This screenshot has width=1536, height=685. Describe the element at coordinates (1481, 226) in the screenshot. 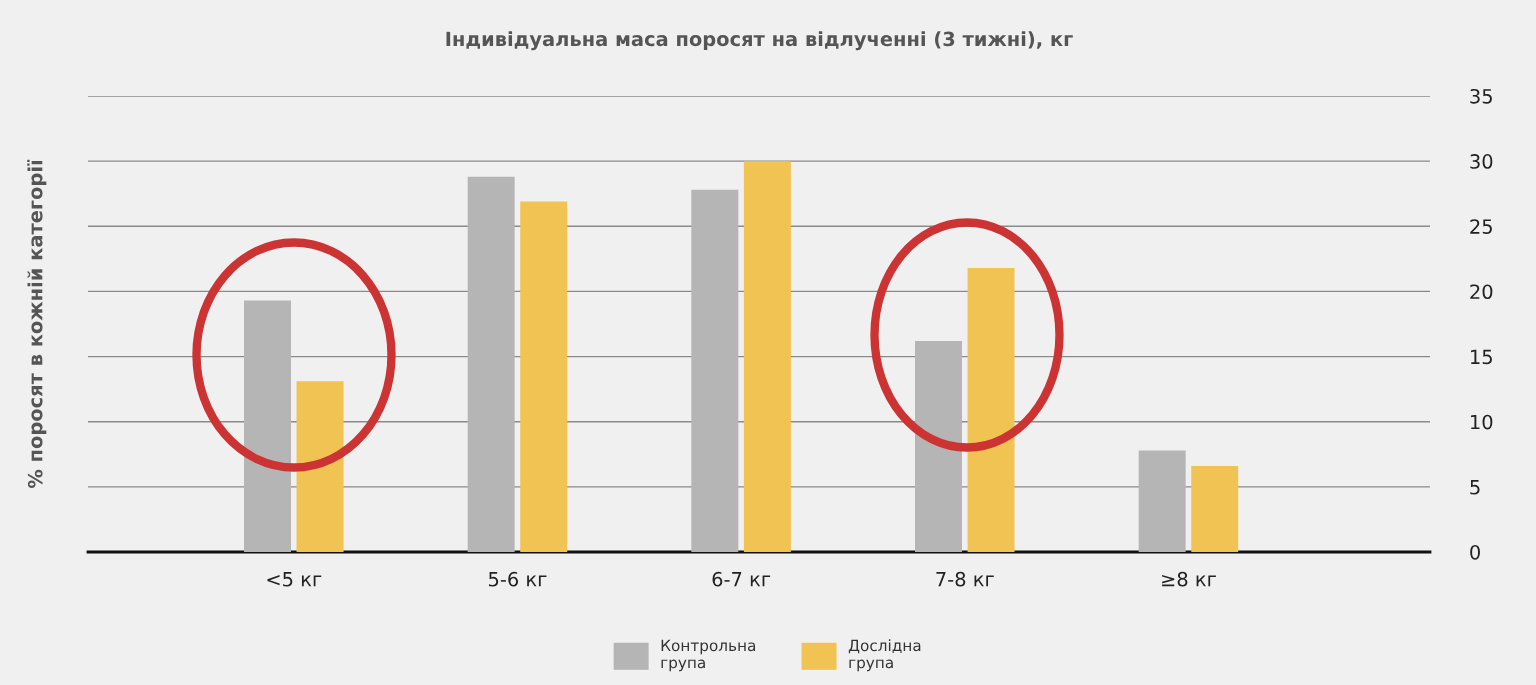

I see `y-tick-label: 25` at that location.